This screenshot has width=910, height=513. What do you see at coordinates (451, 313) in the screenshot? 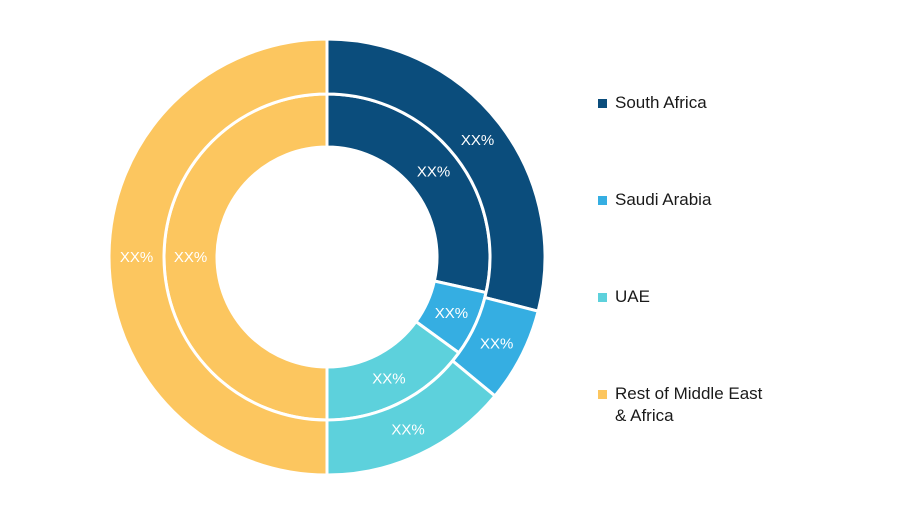
I see `segment-label-ring0-1: XX%` at bounding box center [451, 313].